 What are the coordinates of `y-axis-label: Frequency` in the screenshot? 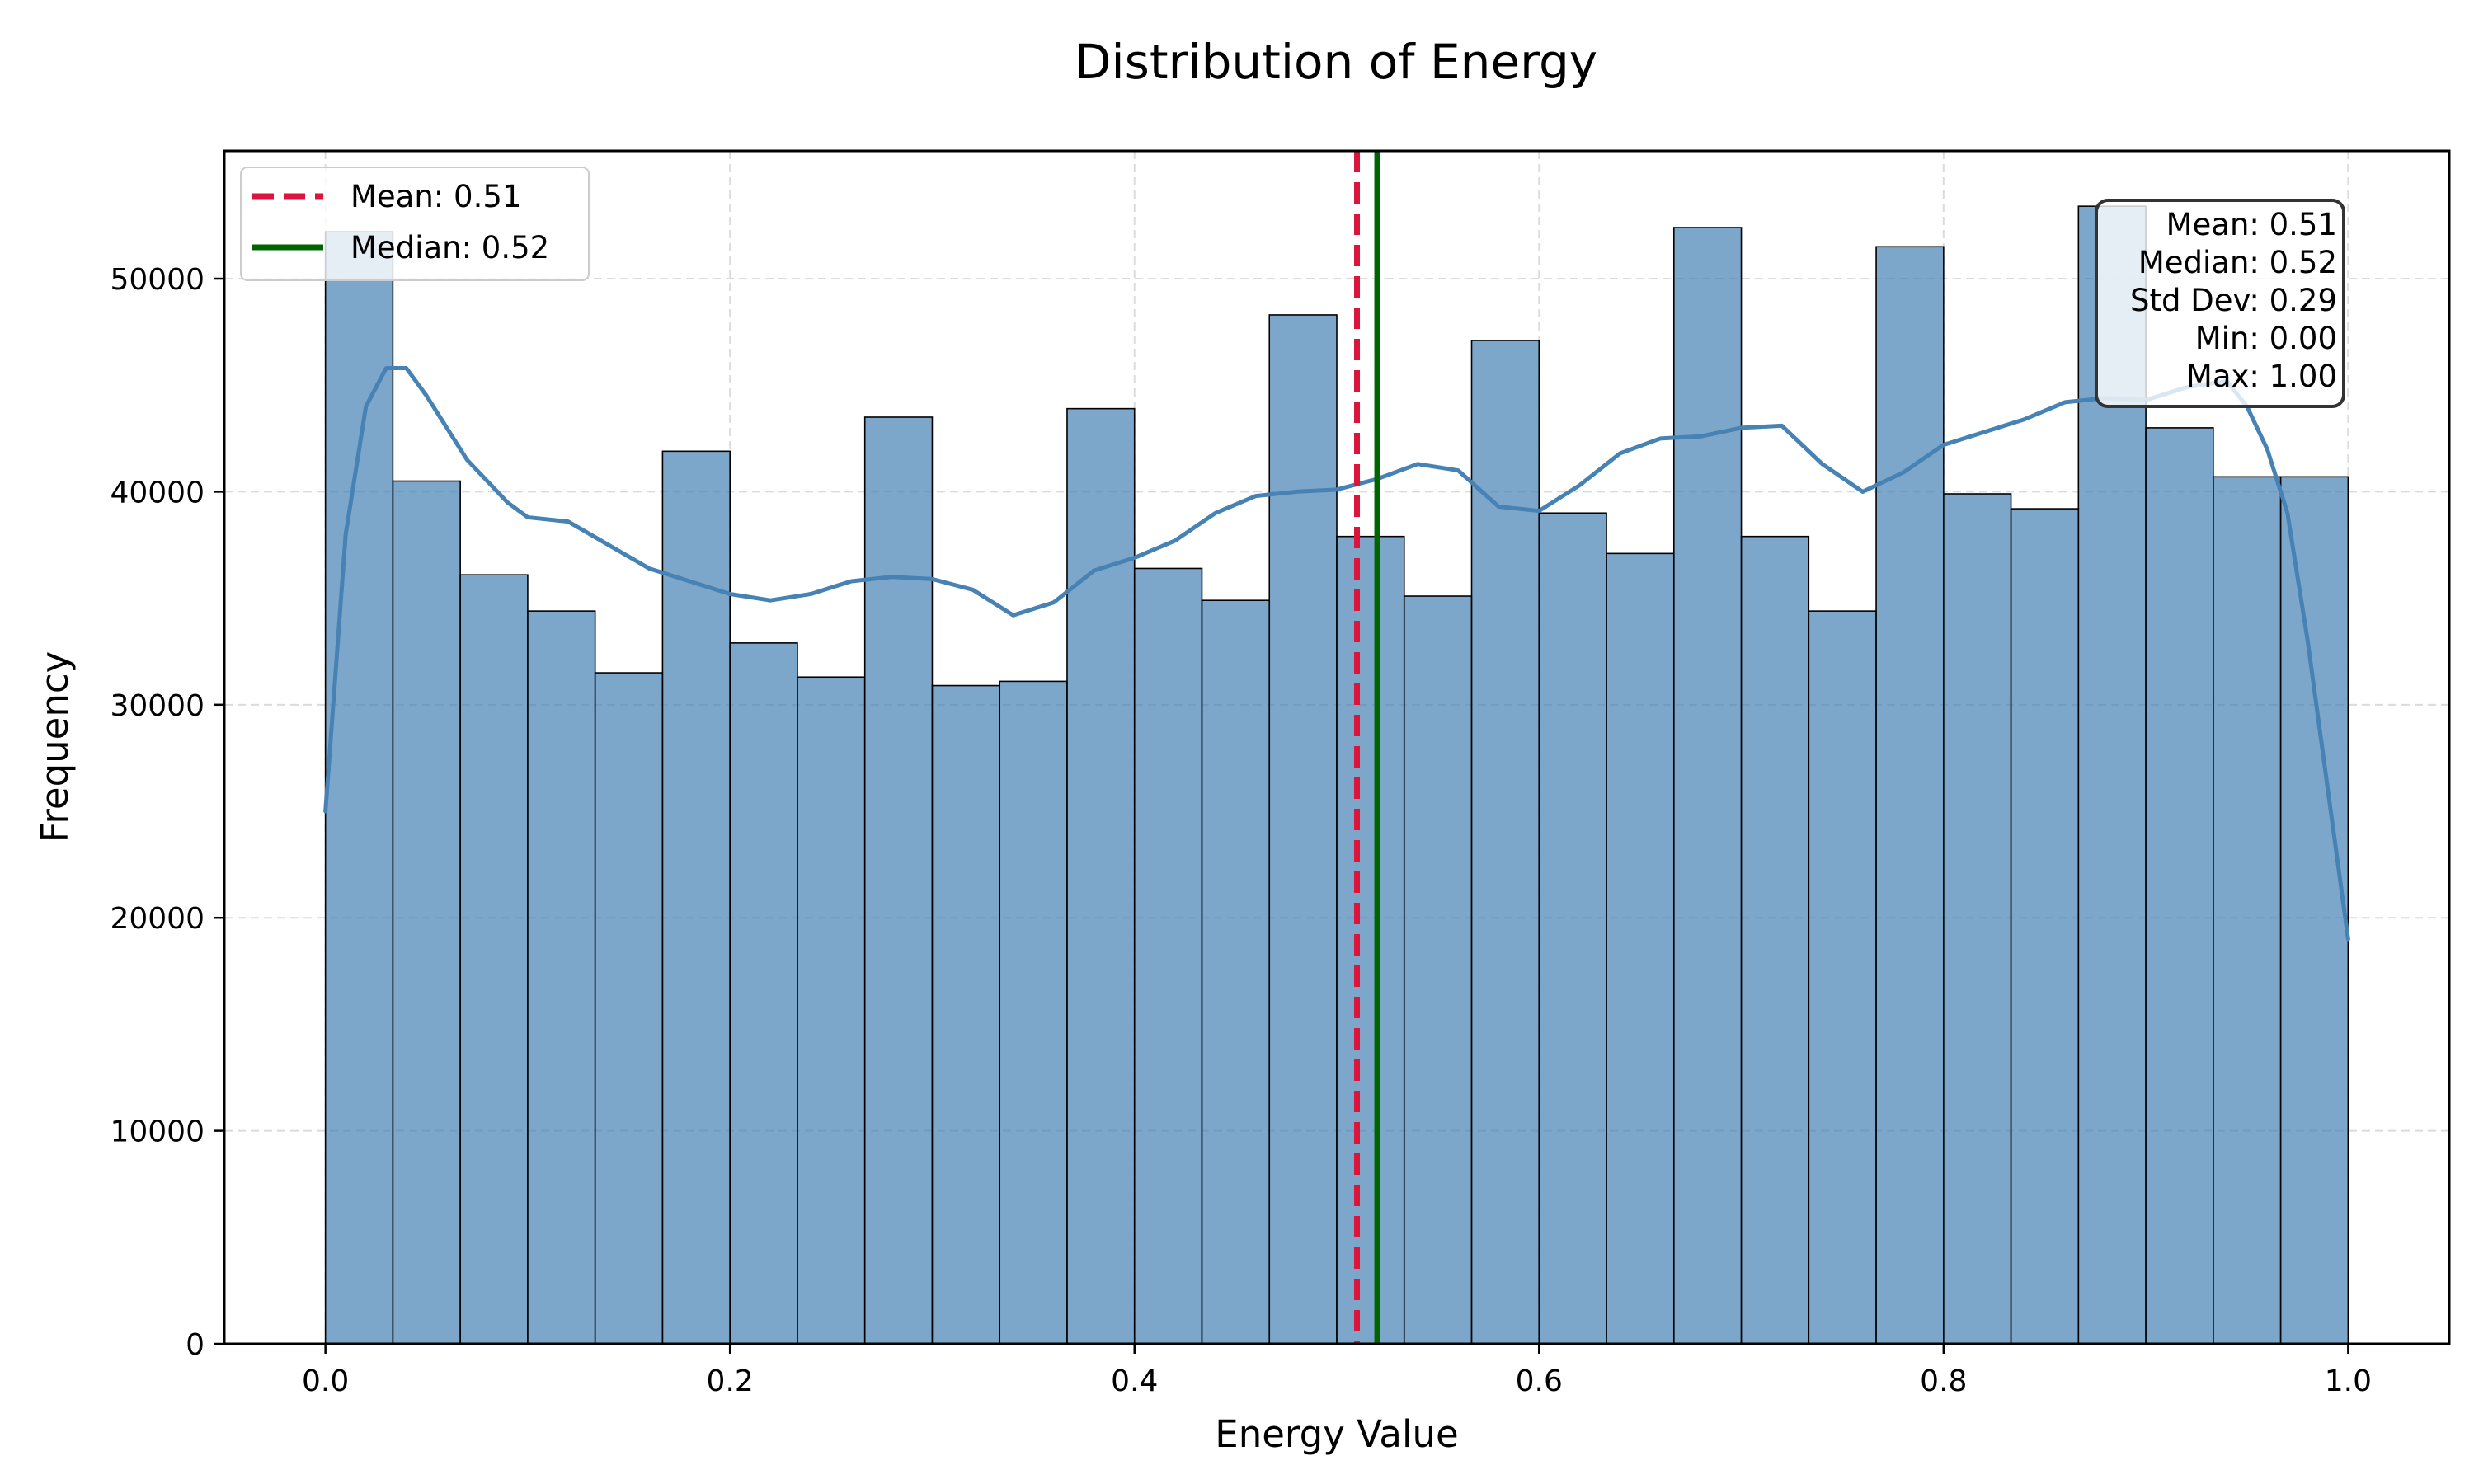 It's located at (55, 747).